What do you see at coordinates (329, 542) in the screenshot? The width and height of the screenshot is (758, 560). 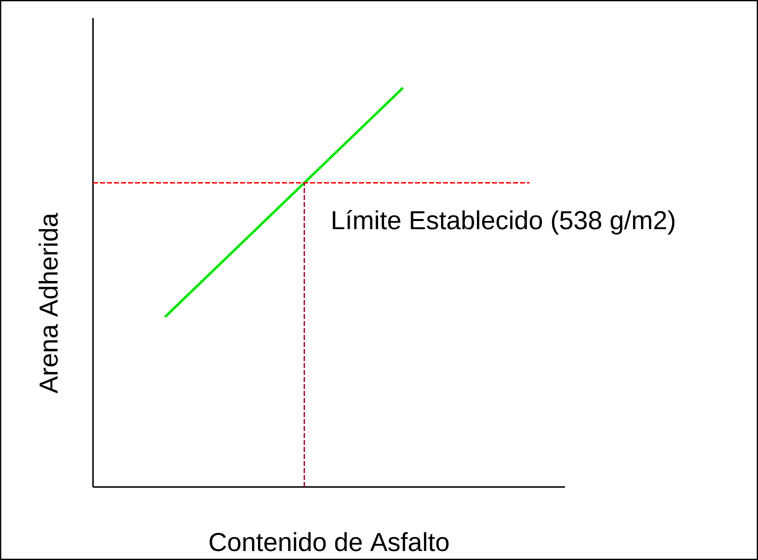 I see `x-axis-title: Contenido de Asfalto` at bounding box center [329, 542].